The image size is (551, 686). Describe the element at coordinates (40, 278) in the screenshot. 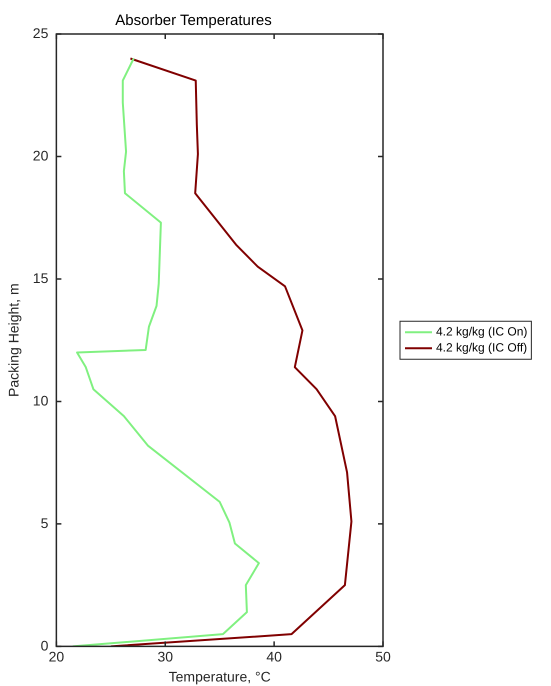

I see `y-tick-label: 15` at that location.